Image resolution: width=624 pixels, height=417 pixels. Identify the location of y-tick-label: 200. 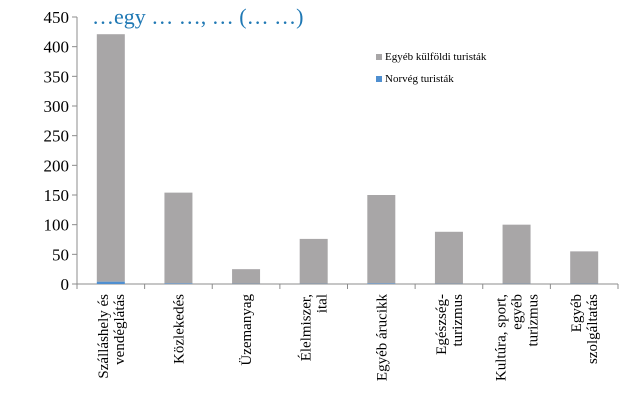
(57, 165).